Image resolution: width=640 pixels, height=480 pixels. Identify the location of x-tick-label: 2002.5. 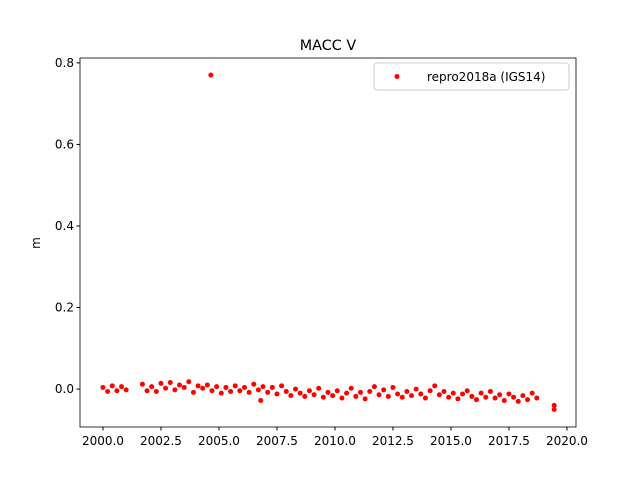
(161, 441).